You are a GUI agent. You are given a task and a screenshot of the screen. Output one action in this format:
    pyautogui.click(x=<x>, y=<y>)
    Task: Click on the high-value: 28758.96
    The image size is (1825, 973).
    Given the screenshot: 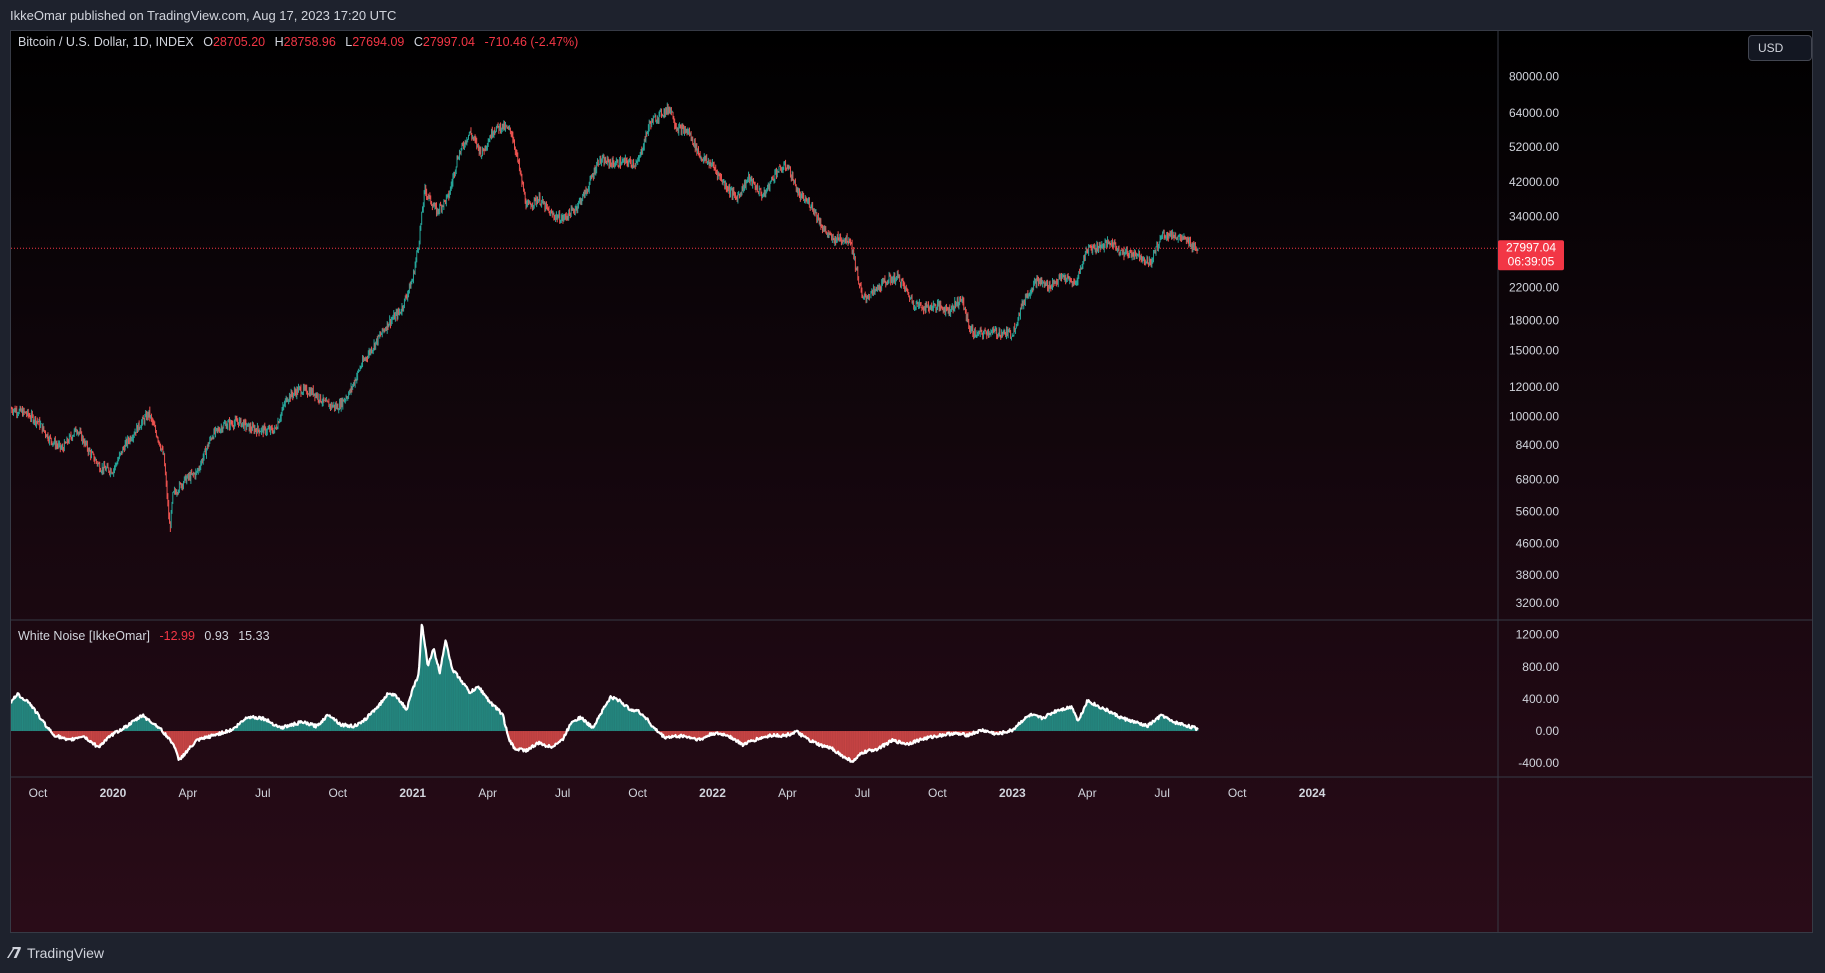 What is the action you would take?
    pyautogui.click(x=309, y=42)
    